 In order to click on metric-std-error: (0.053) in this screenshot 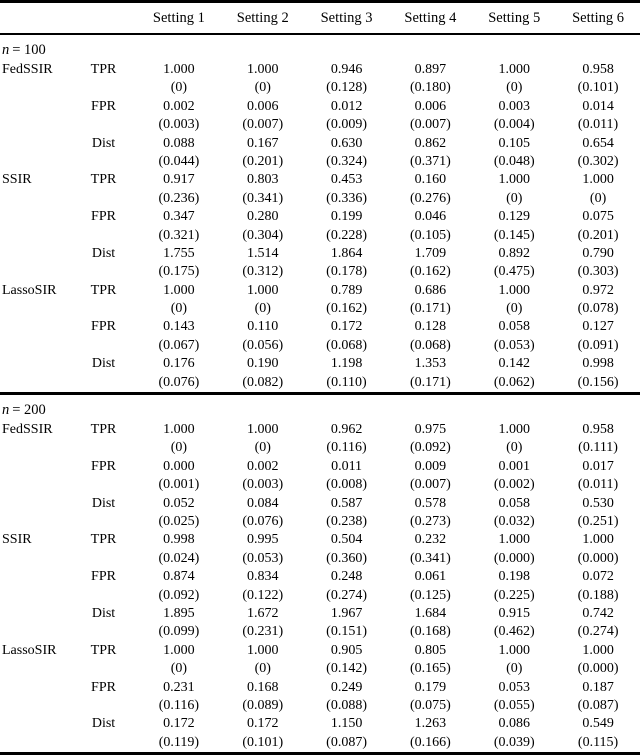, I will do `click(514, 345)`.